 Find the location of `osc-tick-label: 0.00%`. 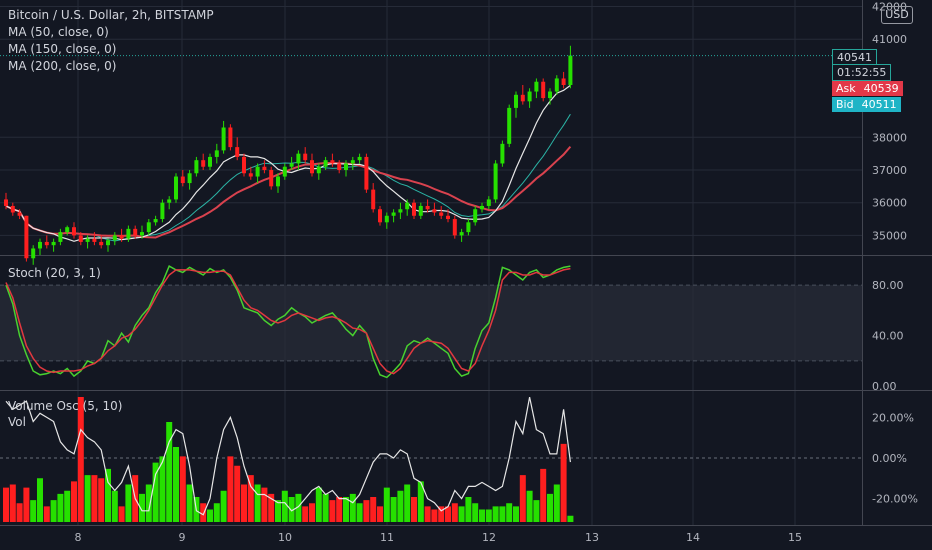

osc-tick-label: 0.00% is located at coordinates (889, 458).